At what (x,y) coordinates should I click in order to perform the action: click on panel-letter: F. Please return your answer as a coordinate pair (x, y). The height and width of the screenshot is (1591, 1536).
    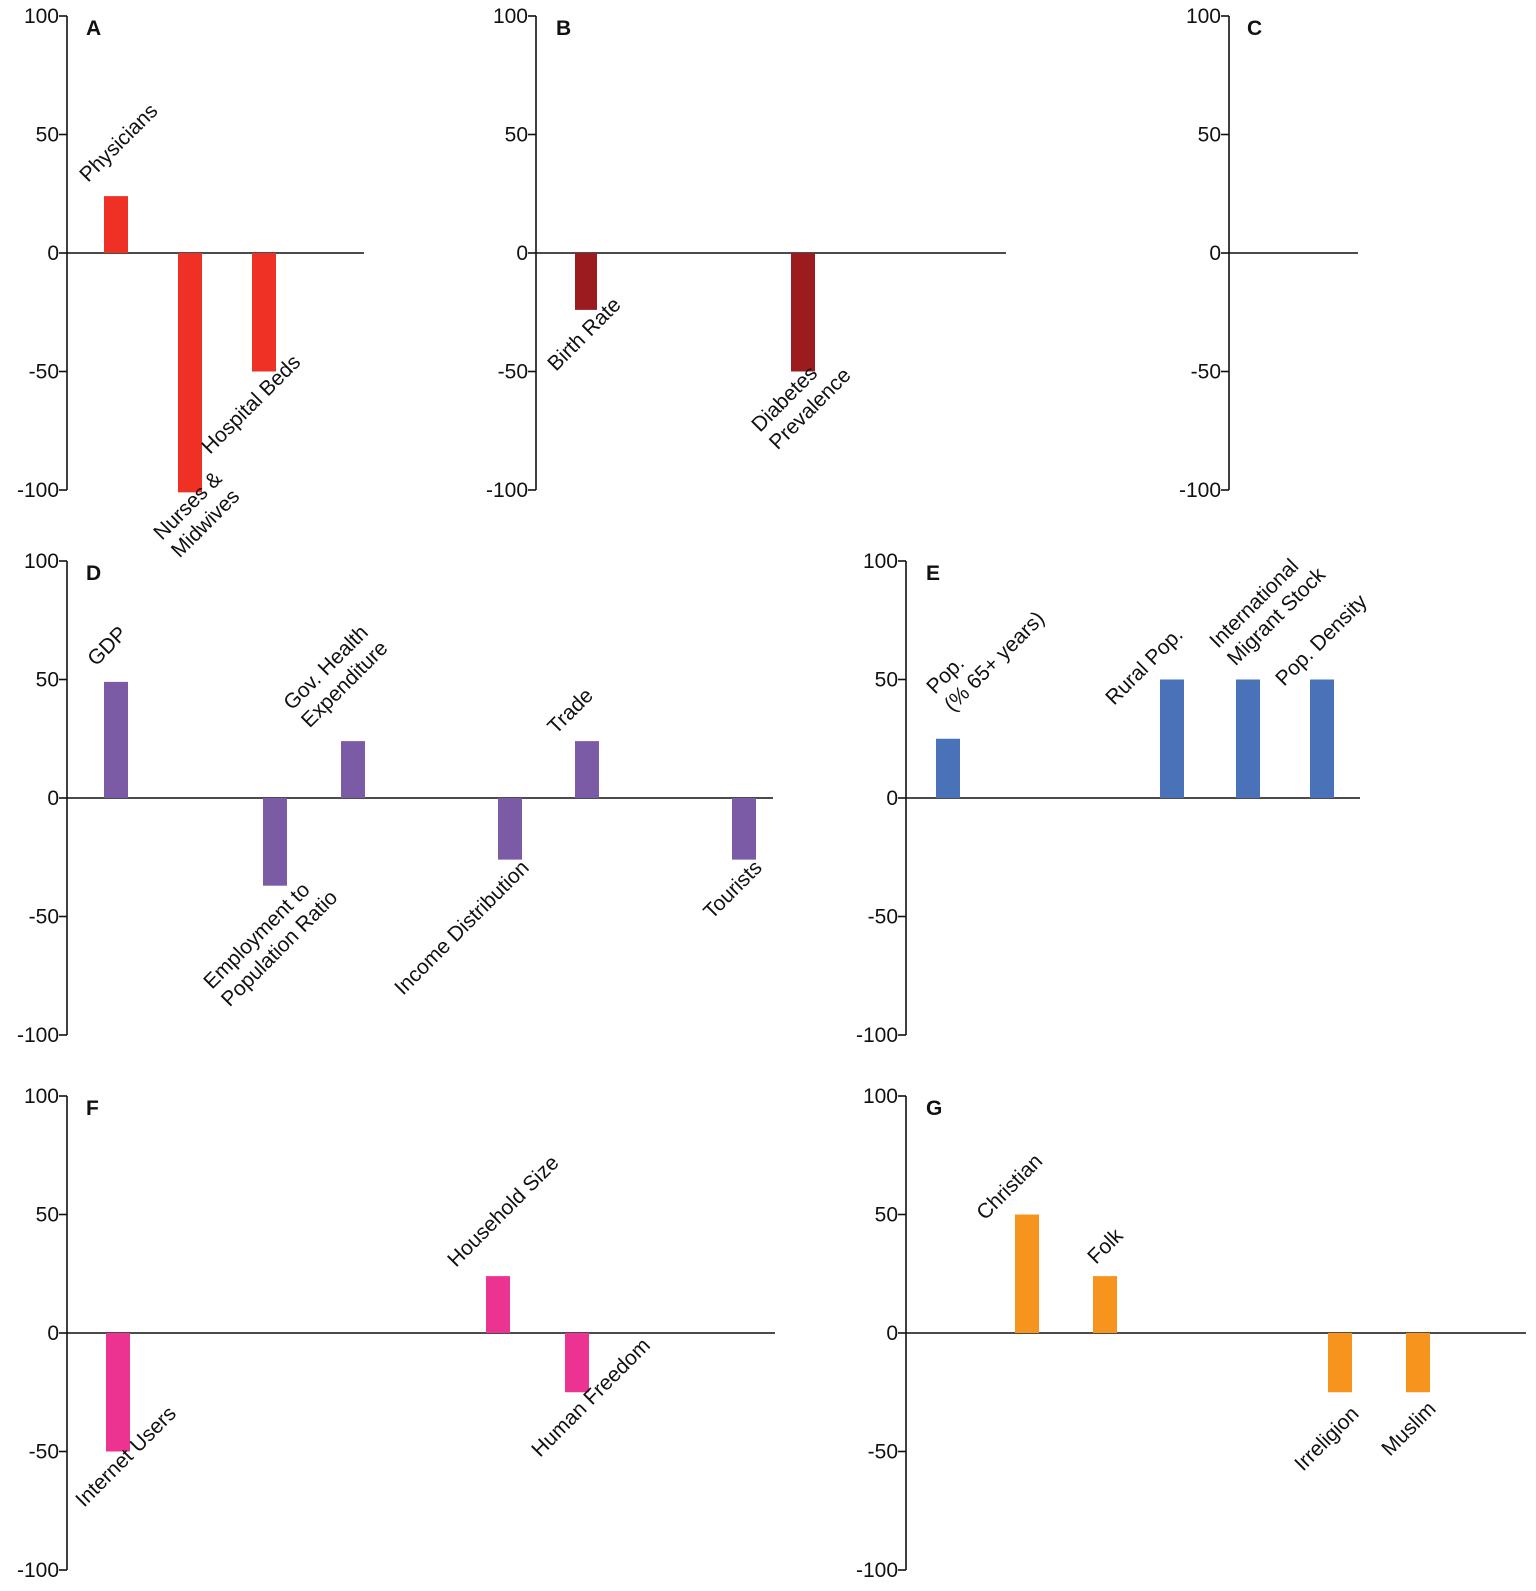
    Looking at the image, I should click on (92, 1108).